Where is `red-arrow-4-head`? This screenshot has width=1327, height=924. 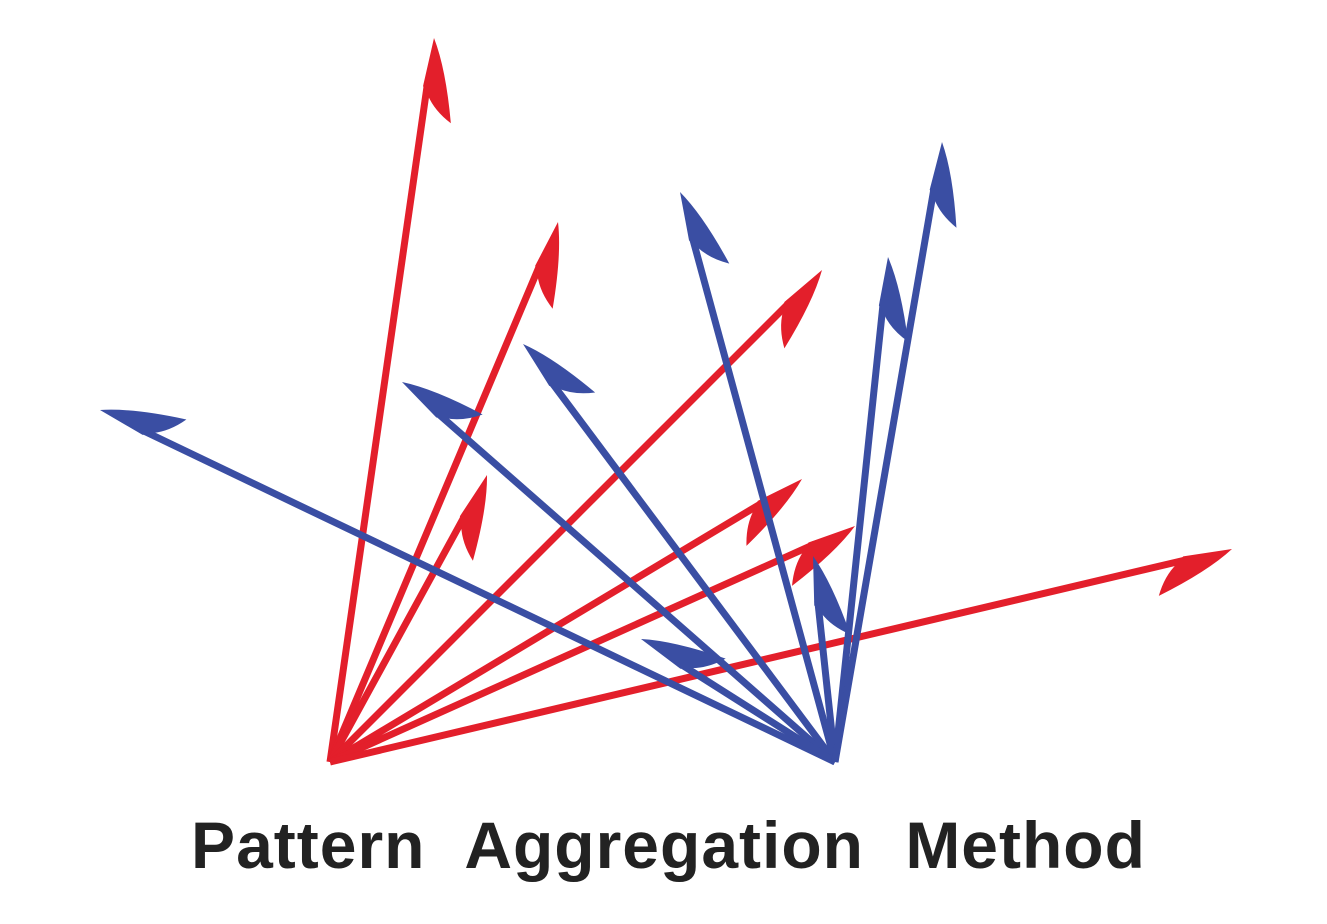 red-arrow-4-head is located at coordinates (801, 309).